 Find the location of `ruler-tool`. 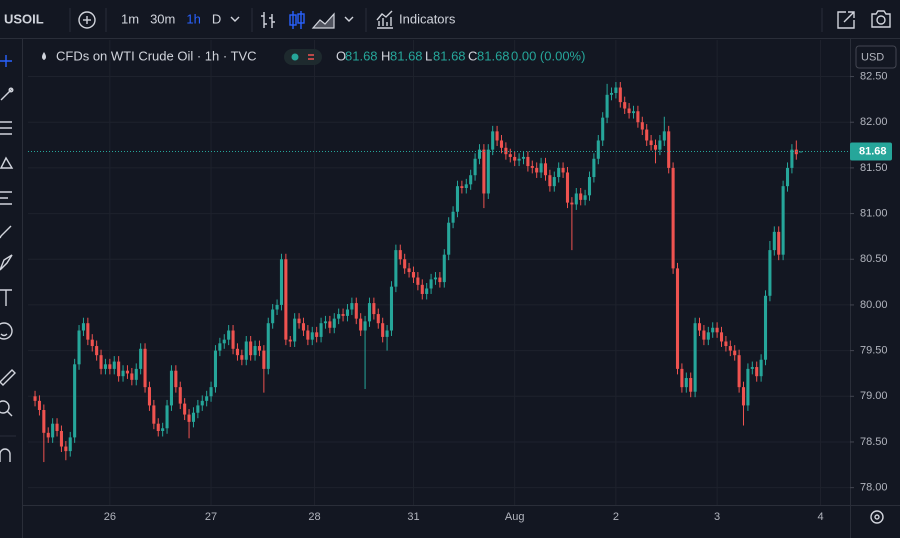

ruler-tool is located at coordinates (8, 377).